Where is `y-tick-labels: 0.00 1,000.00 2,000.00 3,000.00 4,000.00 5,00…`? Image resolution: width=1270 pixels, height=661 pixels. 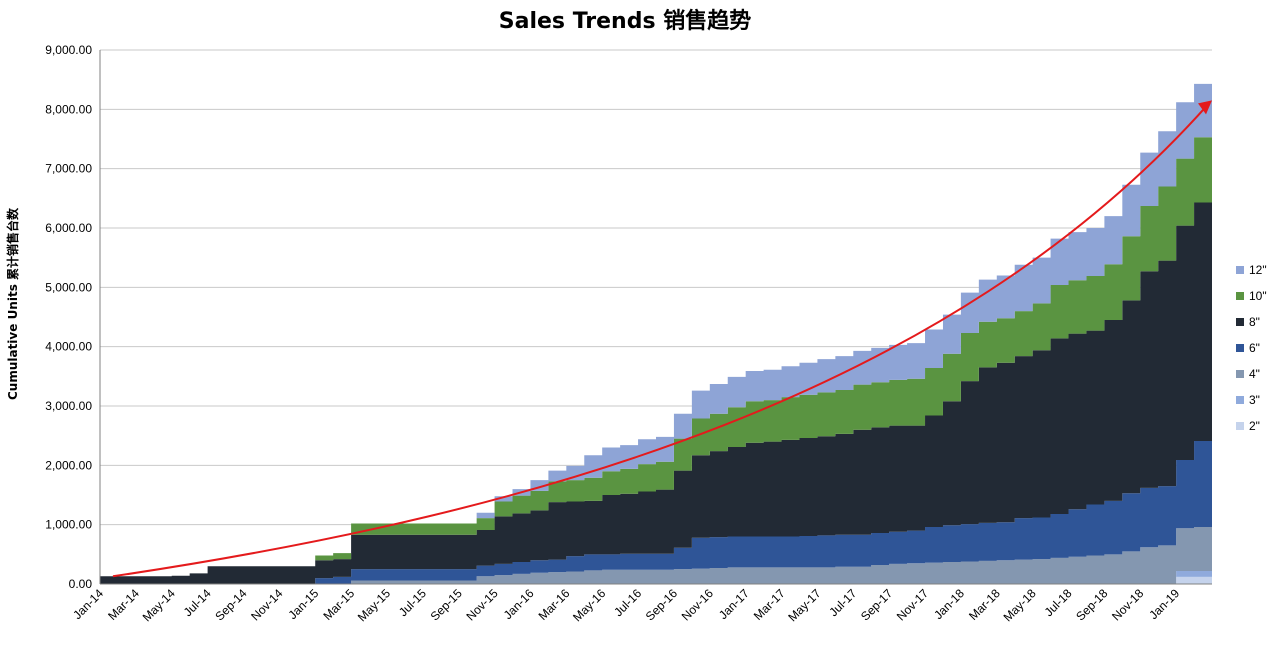 y-tick-labels: 0.00 1,000.00 2,000.00 3,000.00 4,000.00 5,00… is located at coordinates (68, 317).